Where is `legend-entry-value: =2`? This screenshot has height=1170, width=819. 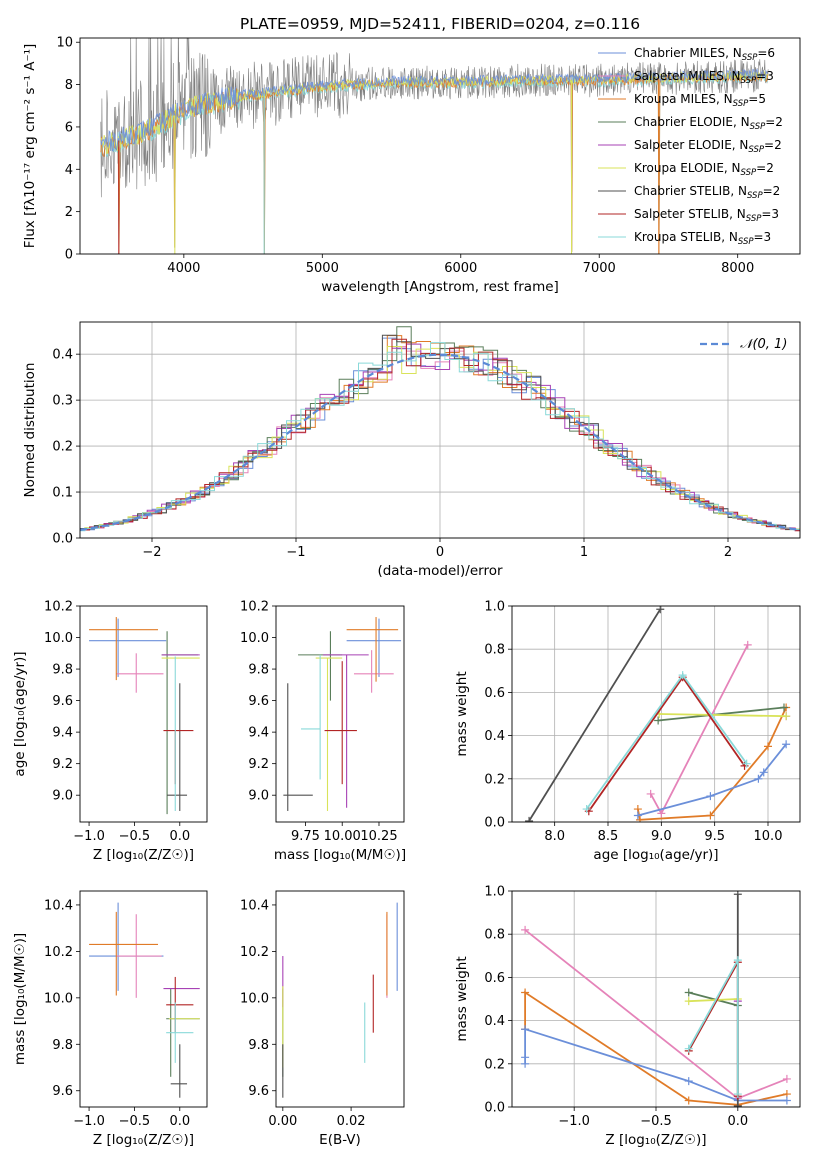
legend-entry-value: =2 is located at coordinates (773, 145).